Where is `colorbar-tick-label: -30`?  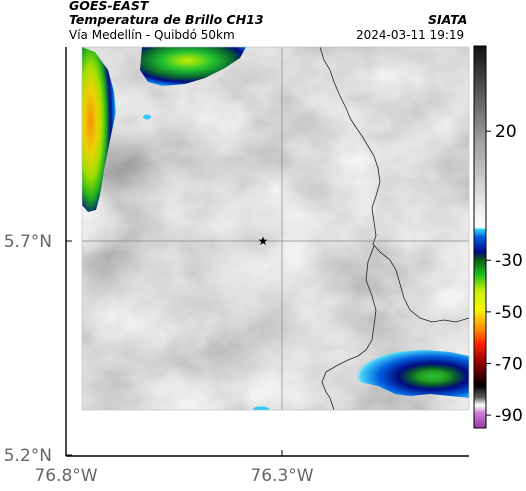
colorbar-tick-label: -30 is located at coordinates (509, 261).